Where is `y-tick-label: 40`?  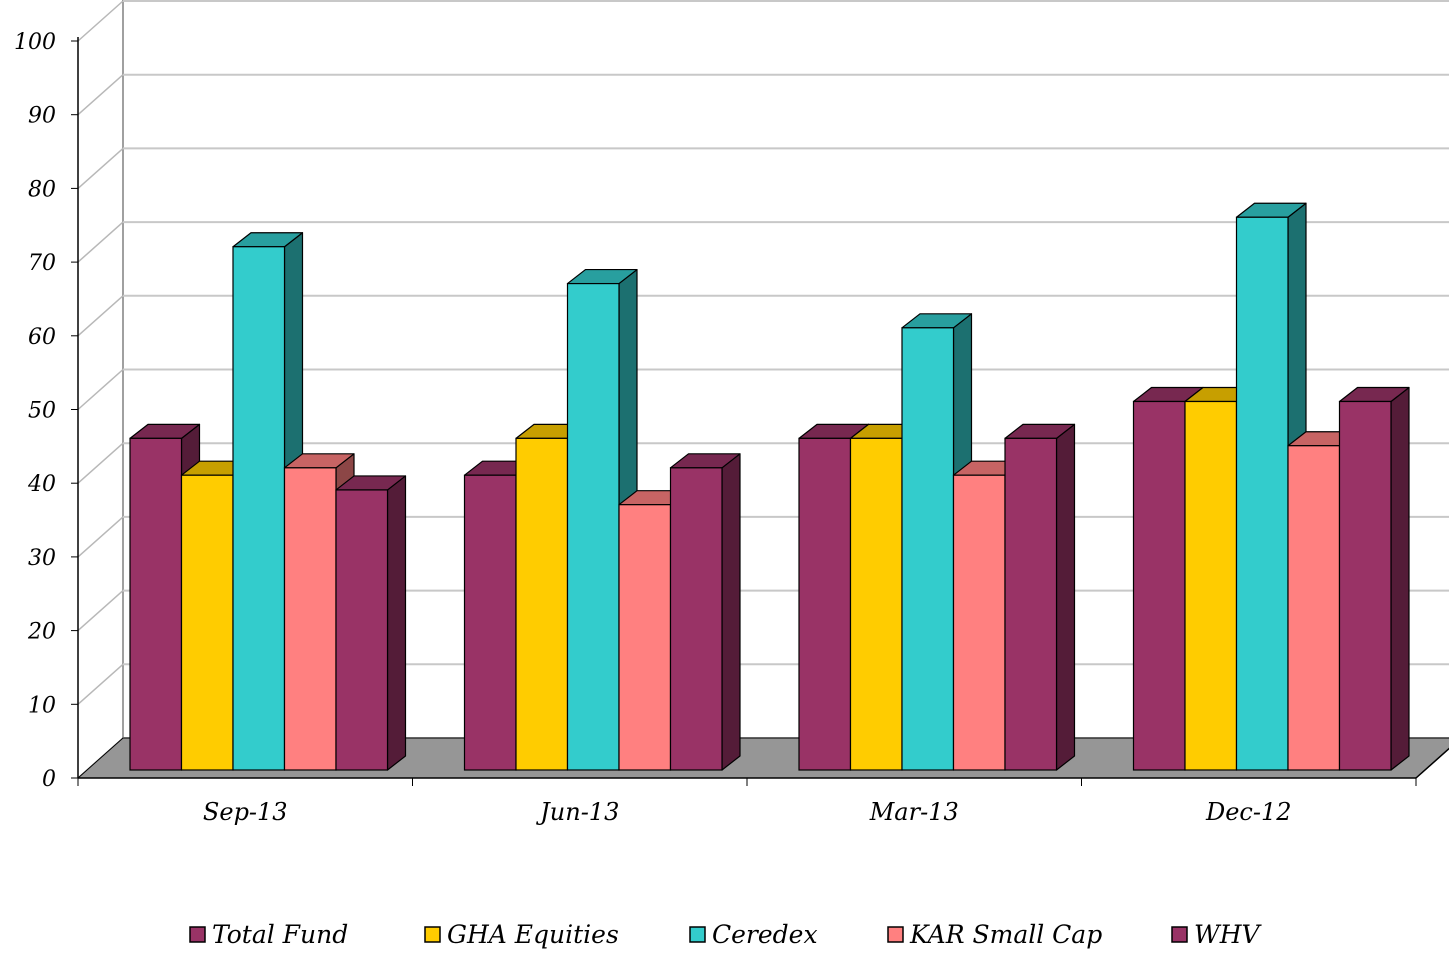
y-tick-label: 40 is located at coordinates (41, 484).